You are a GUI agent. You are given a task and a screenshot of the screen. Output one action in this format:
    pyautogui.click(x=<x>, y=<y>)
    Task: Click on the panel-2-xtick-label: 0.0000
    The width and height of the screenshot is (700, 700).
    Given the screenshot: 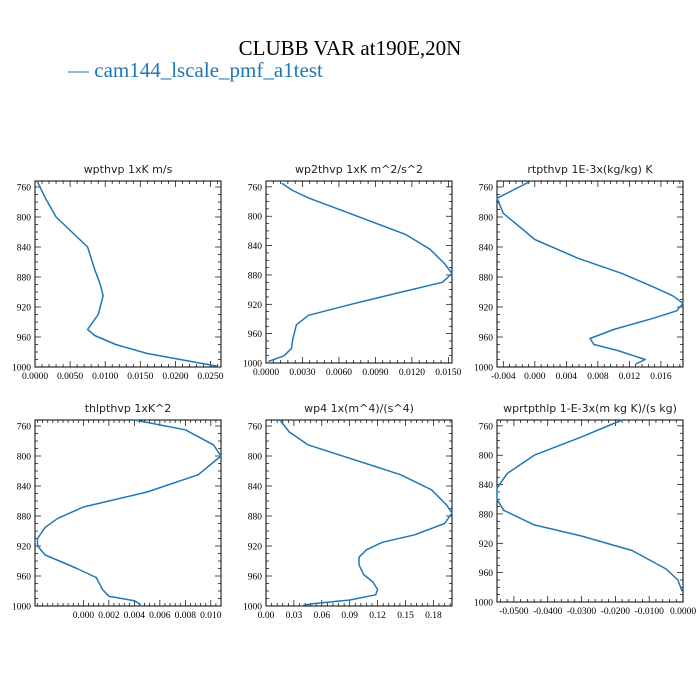 What is the action you would take?
    pyautogui.click(x=266, y=373)
    